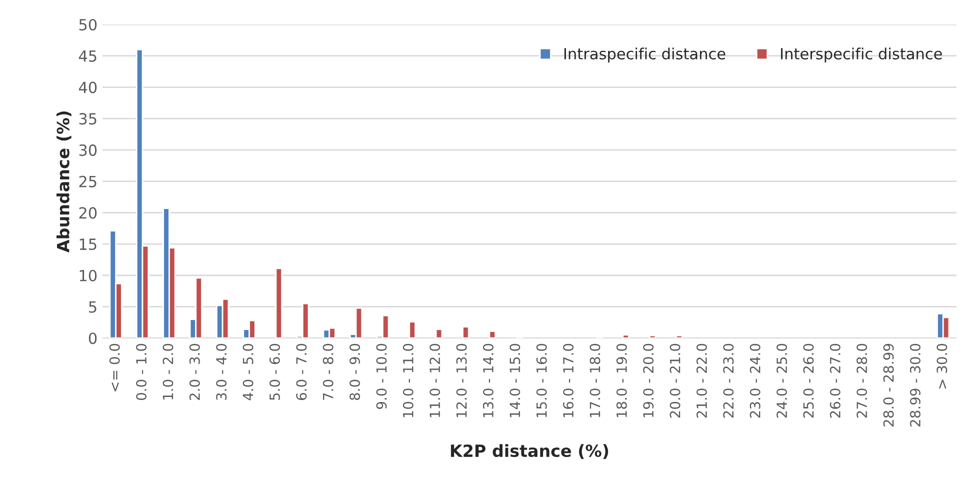 The height and width of the screenshot is (490, 976). I want to click on x-axis-title: K2P distance (%), so click(529, 452).